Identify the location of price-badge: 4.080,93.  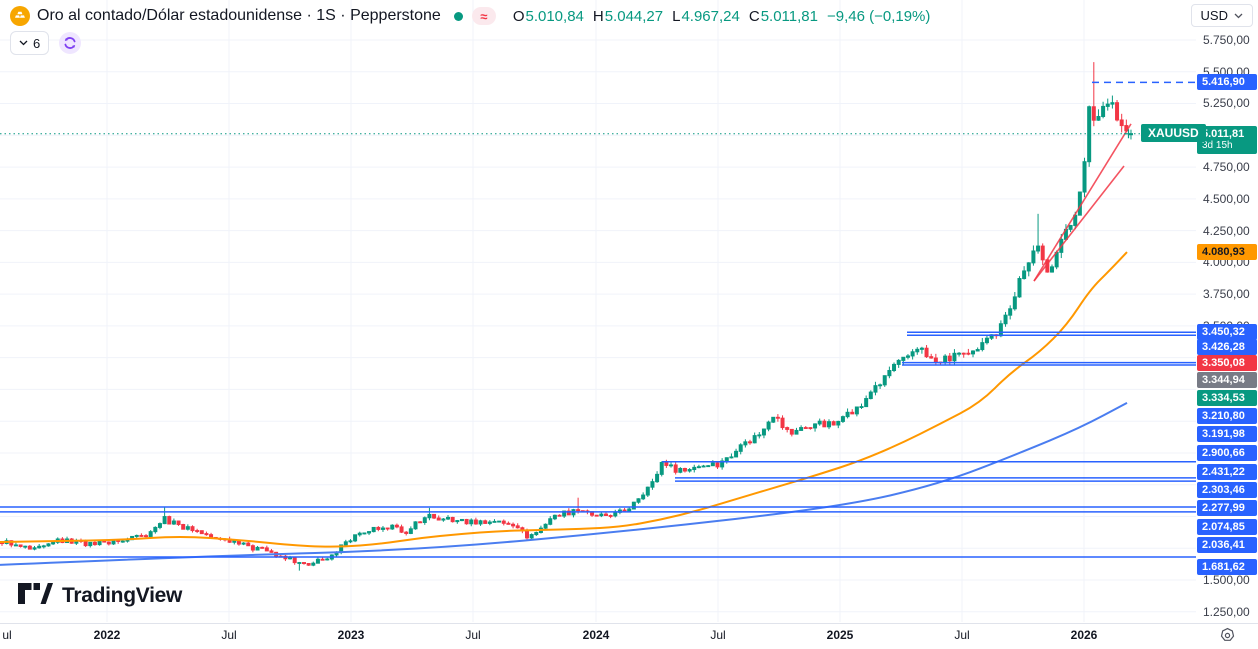
(1227, 252).